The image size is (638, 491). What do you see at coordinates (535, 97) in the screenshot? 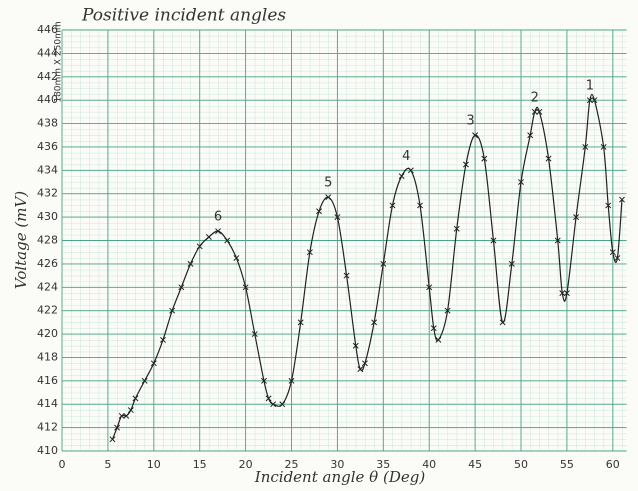
I see `peak-label: 2` at bounding box center [535, 97].